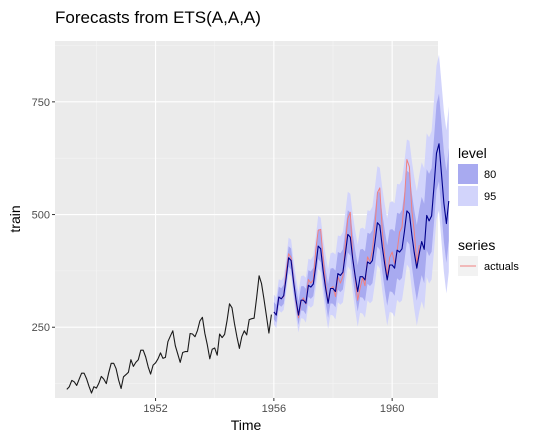 The height and width of the screenshot is (437, 540). What do you see at coordinates (472, 153) in the screenshot?
I see `legend-level-title: level` at bounding box center [472, 153].